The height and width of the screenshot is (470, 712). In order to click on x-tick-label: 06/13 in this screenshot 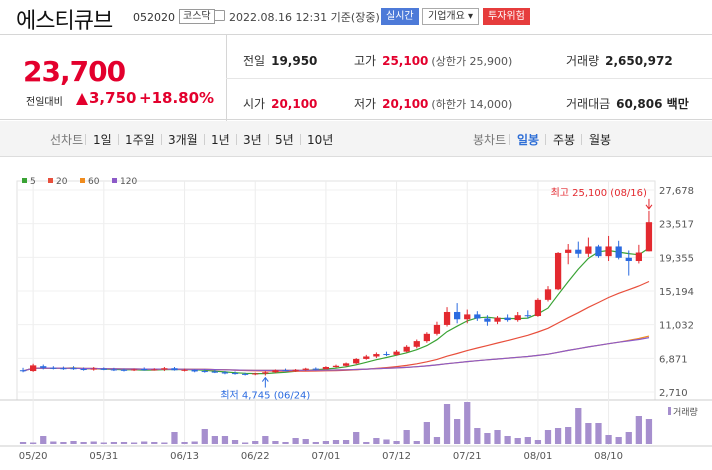, I will do `click(184, 456)`.